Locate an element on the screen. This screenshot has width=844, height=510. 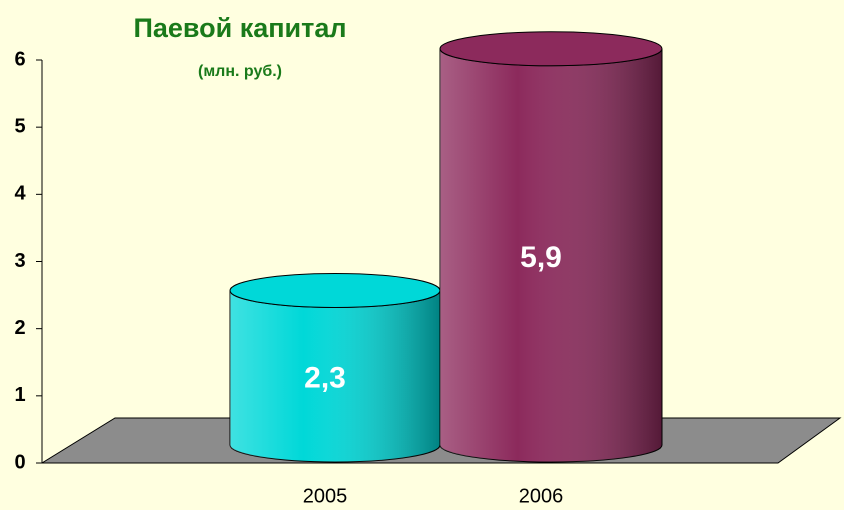
y-tick-label: 4 is located at coordinates (20, 194).